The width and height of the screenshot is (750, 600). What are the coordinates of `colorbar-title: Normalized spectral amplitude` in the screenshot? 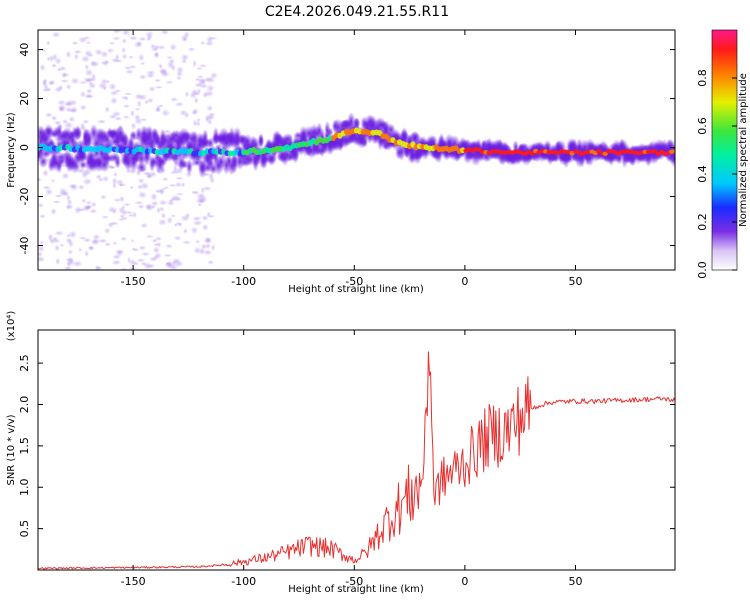 It's located at (743, 150).